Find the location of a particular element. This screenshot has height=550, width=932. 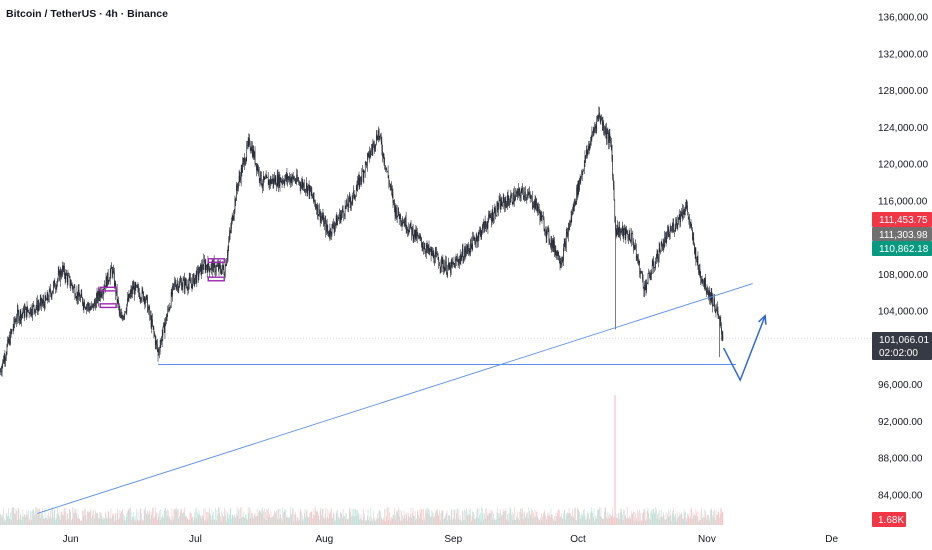

svg-text: 101,066.01 is located at coordinates (904, 340).